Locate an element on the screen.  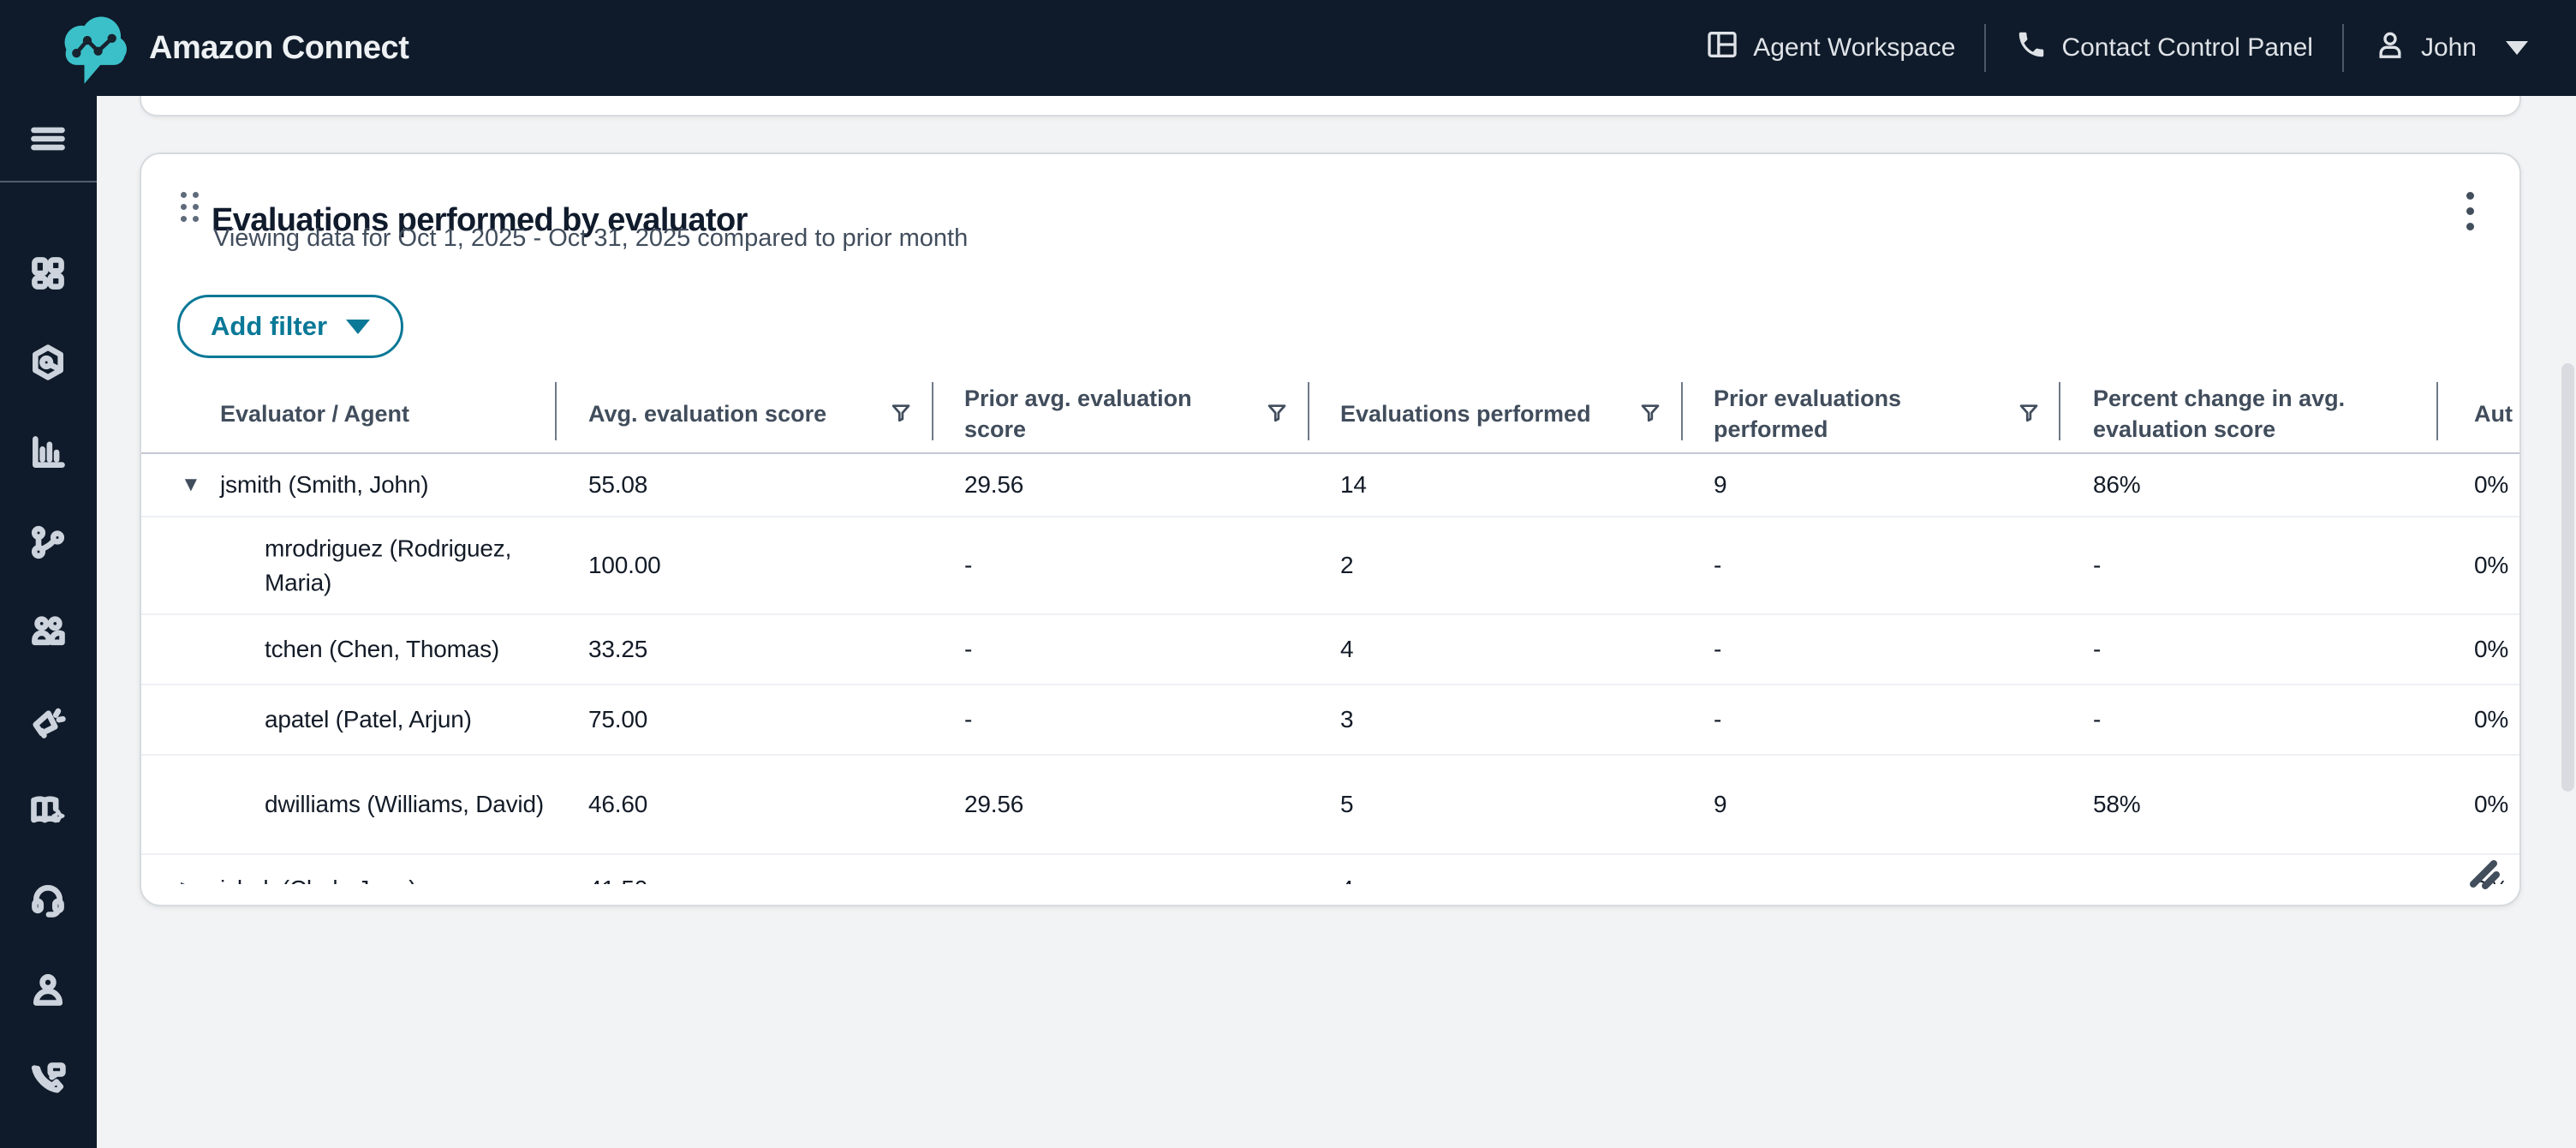
sidebar-divider is located at coordinates (48, 181).